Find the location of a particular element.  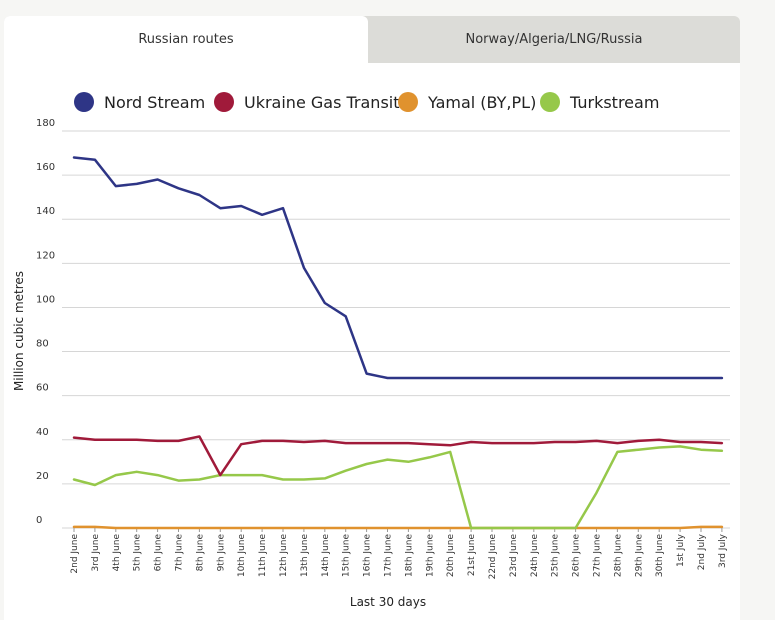

x-tick-label: 27th June is located at coordinates (598, 556).